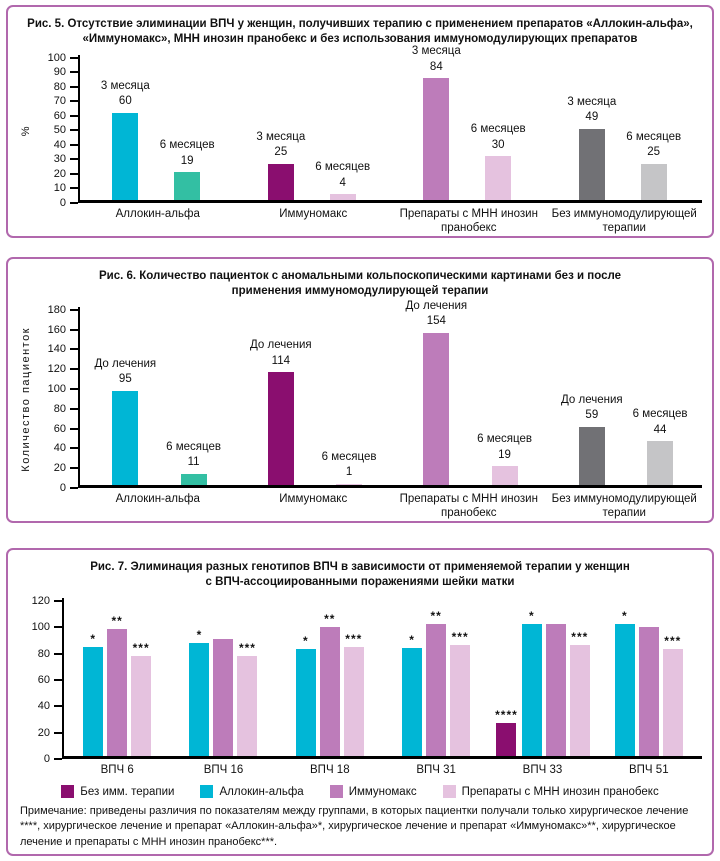  I want to click on bar-caption-period: До лечения, so click(281, 345).